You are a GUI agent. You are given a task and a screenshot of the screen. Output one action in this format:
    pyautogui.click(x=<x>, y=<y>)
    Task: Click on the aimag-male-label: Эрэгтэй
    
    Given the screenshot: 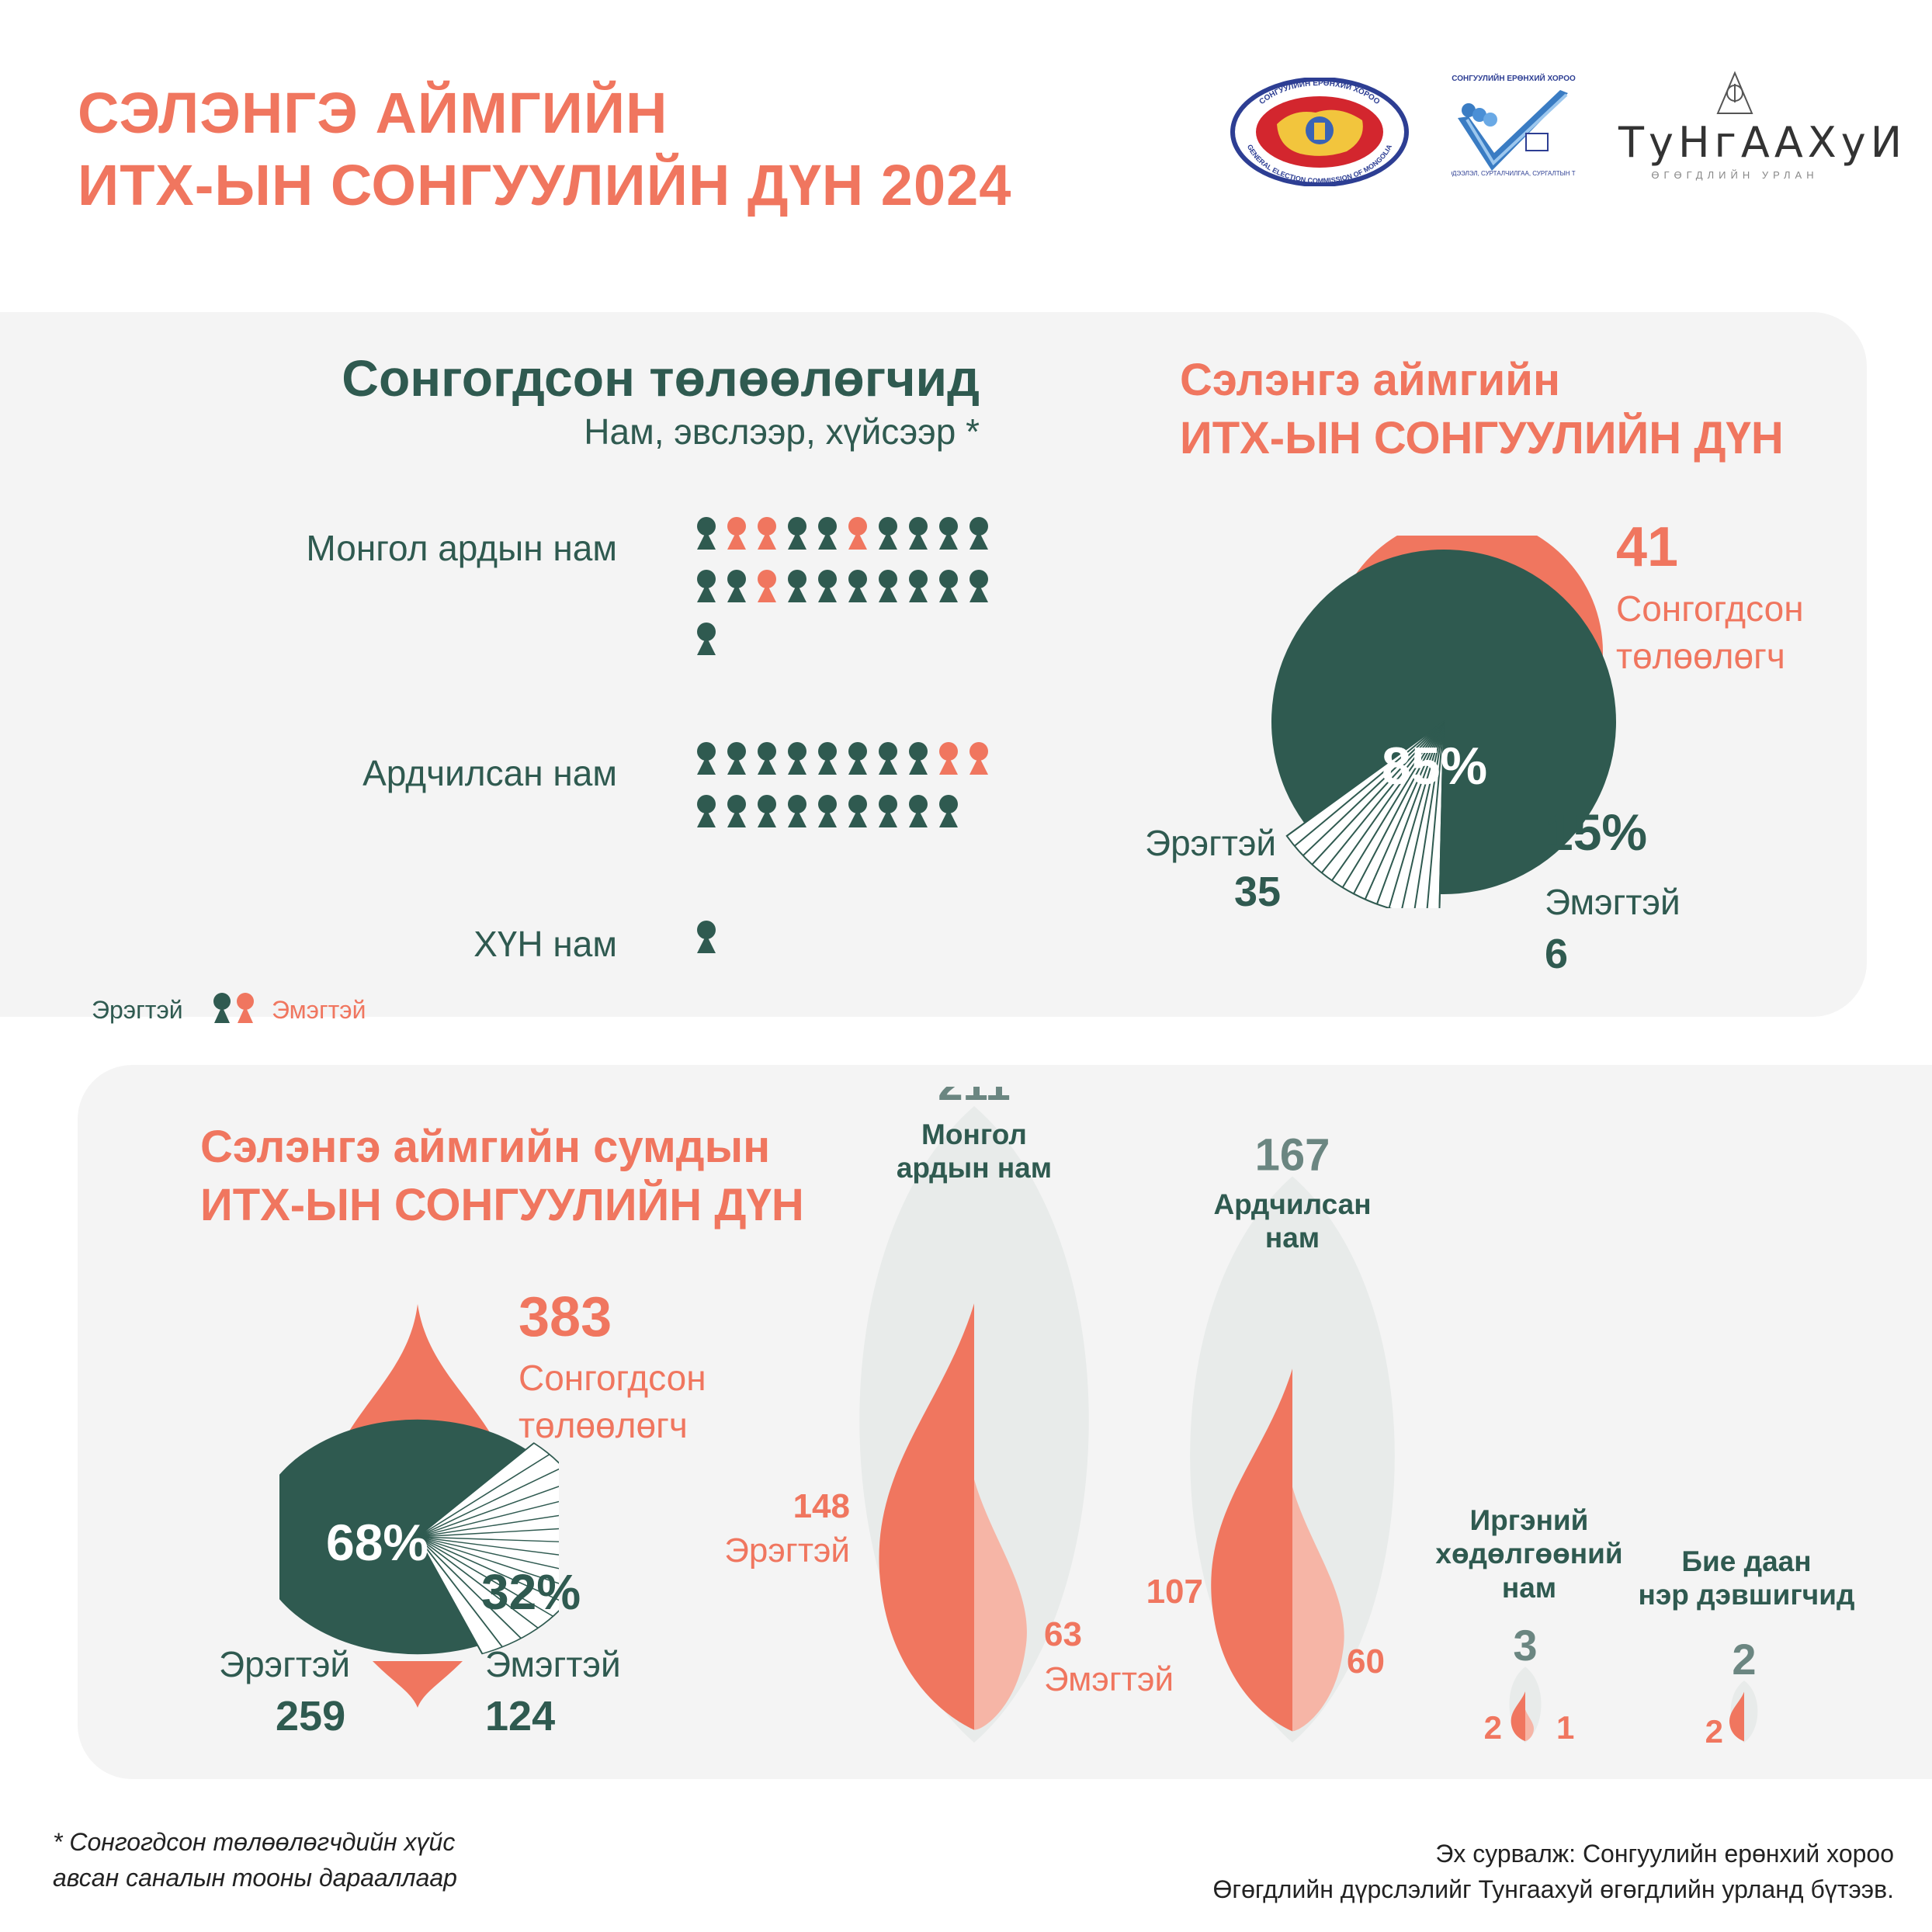 What is the action you would take?
    pyautogui.click(x=1211, y=843)
    